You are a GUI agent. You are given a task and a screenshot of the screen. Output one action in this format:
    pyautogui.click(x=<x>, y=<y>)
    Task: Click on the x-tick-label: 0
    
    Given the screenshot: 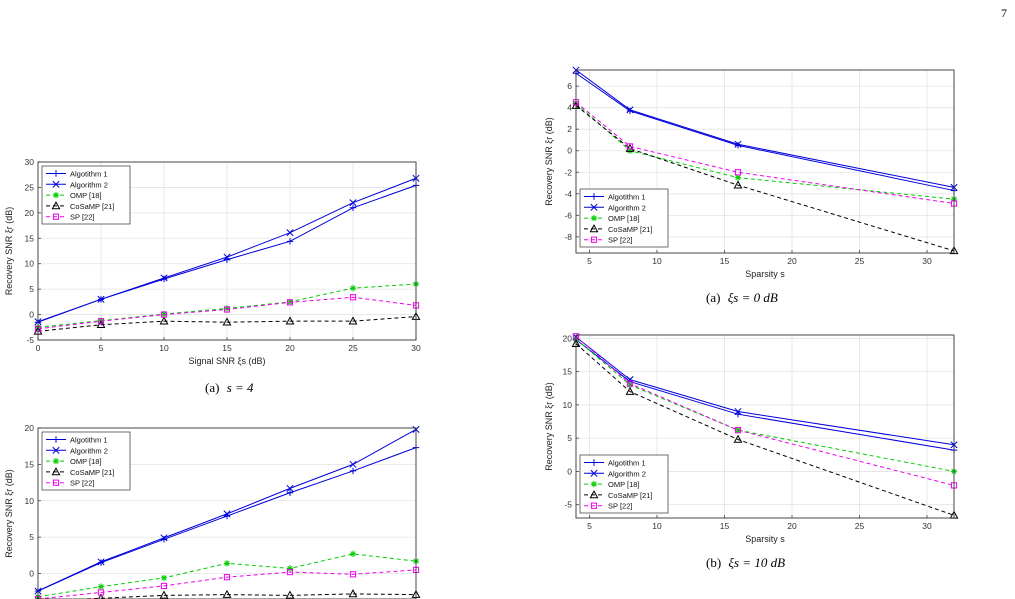 What is the action you would take?
    pyautogui.click(x=38, y=348)
    